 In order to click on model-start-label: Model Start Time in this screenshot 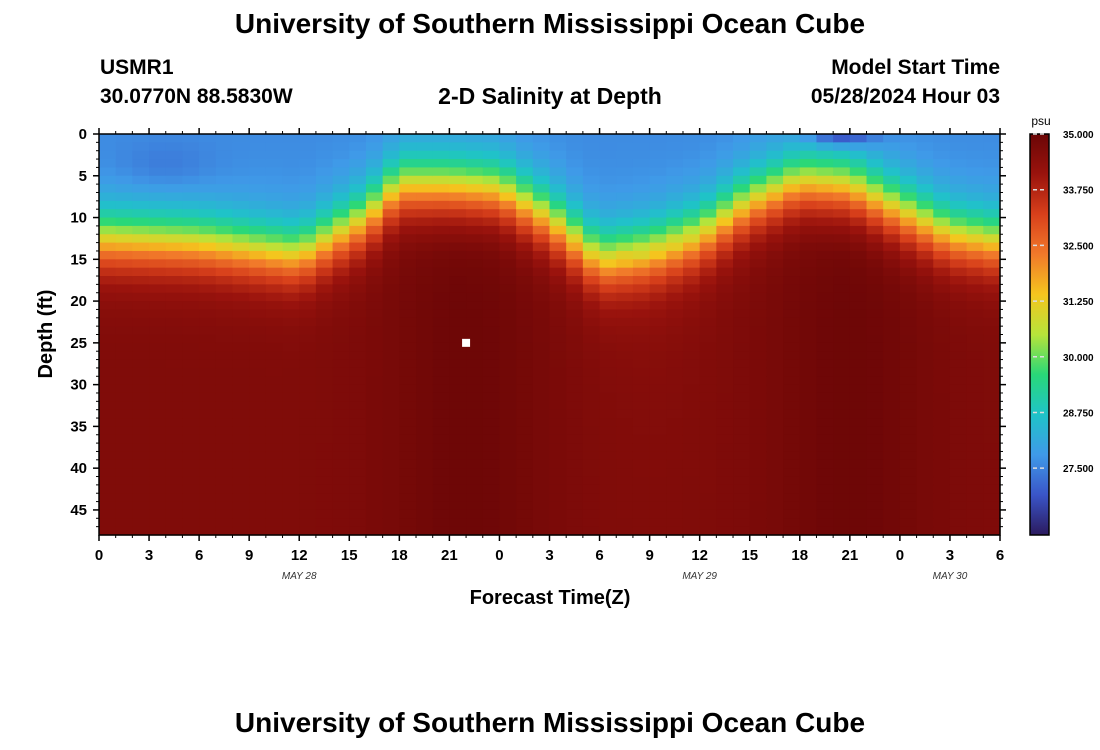, I will do `click(915, 67)`.